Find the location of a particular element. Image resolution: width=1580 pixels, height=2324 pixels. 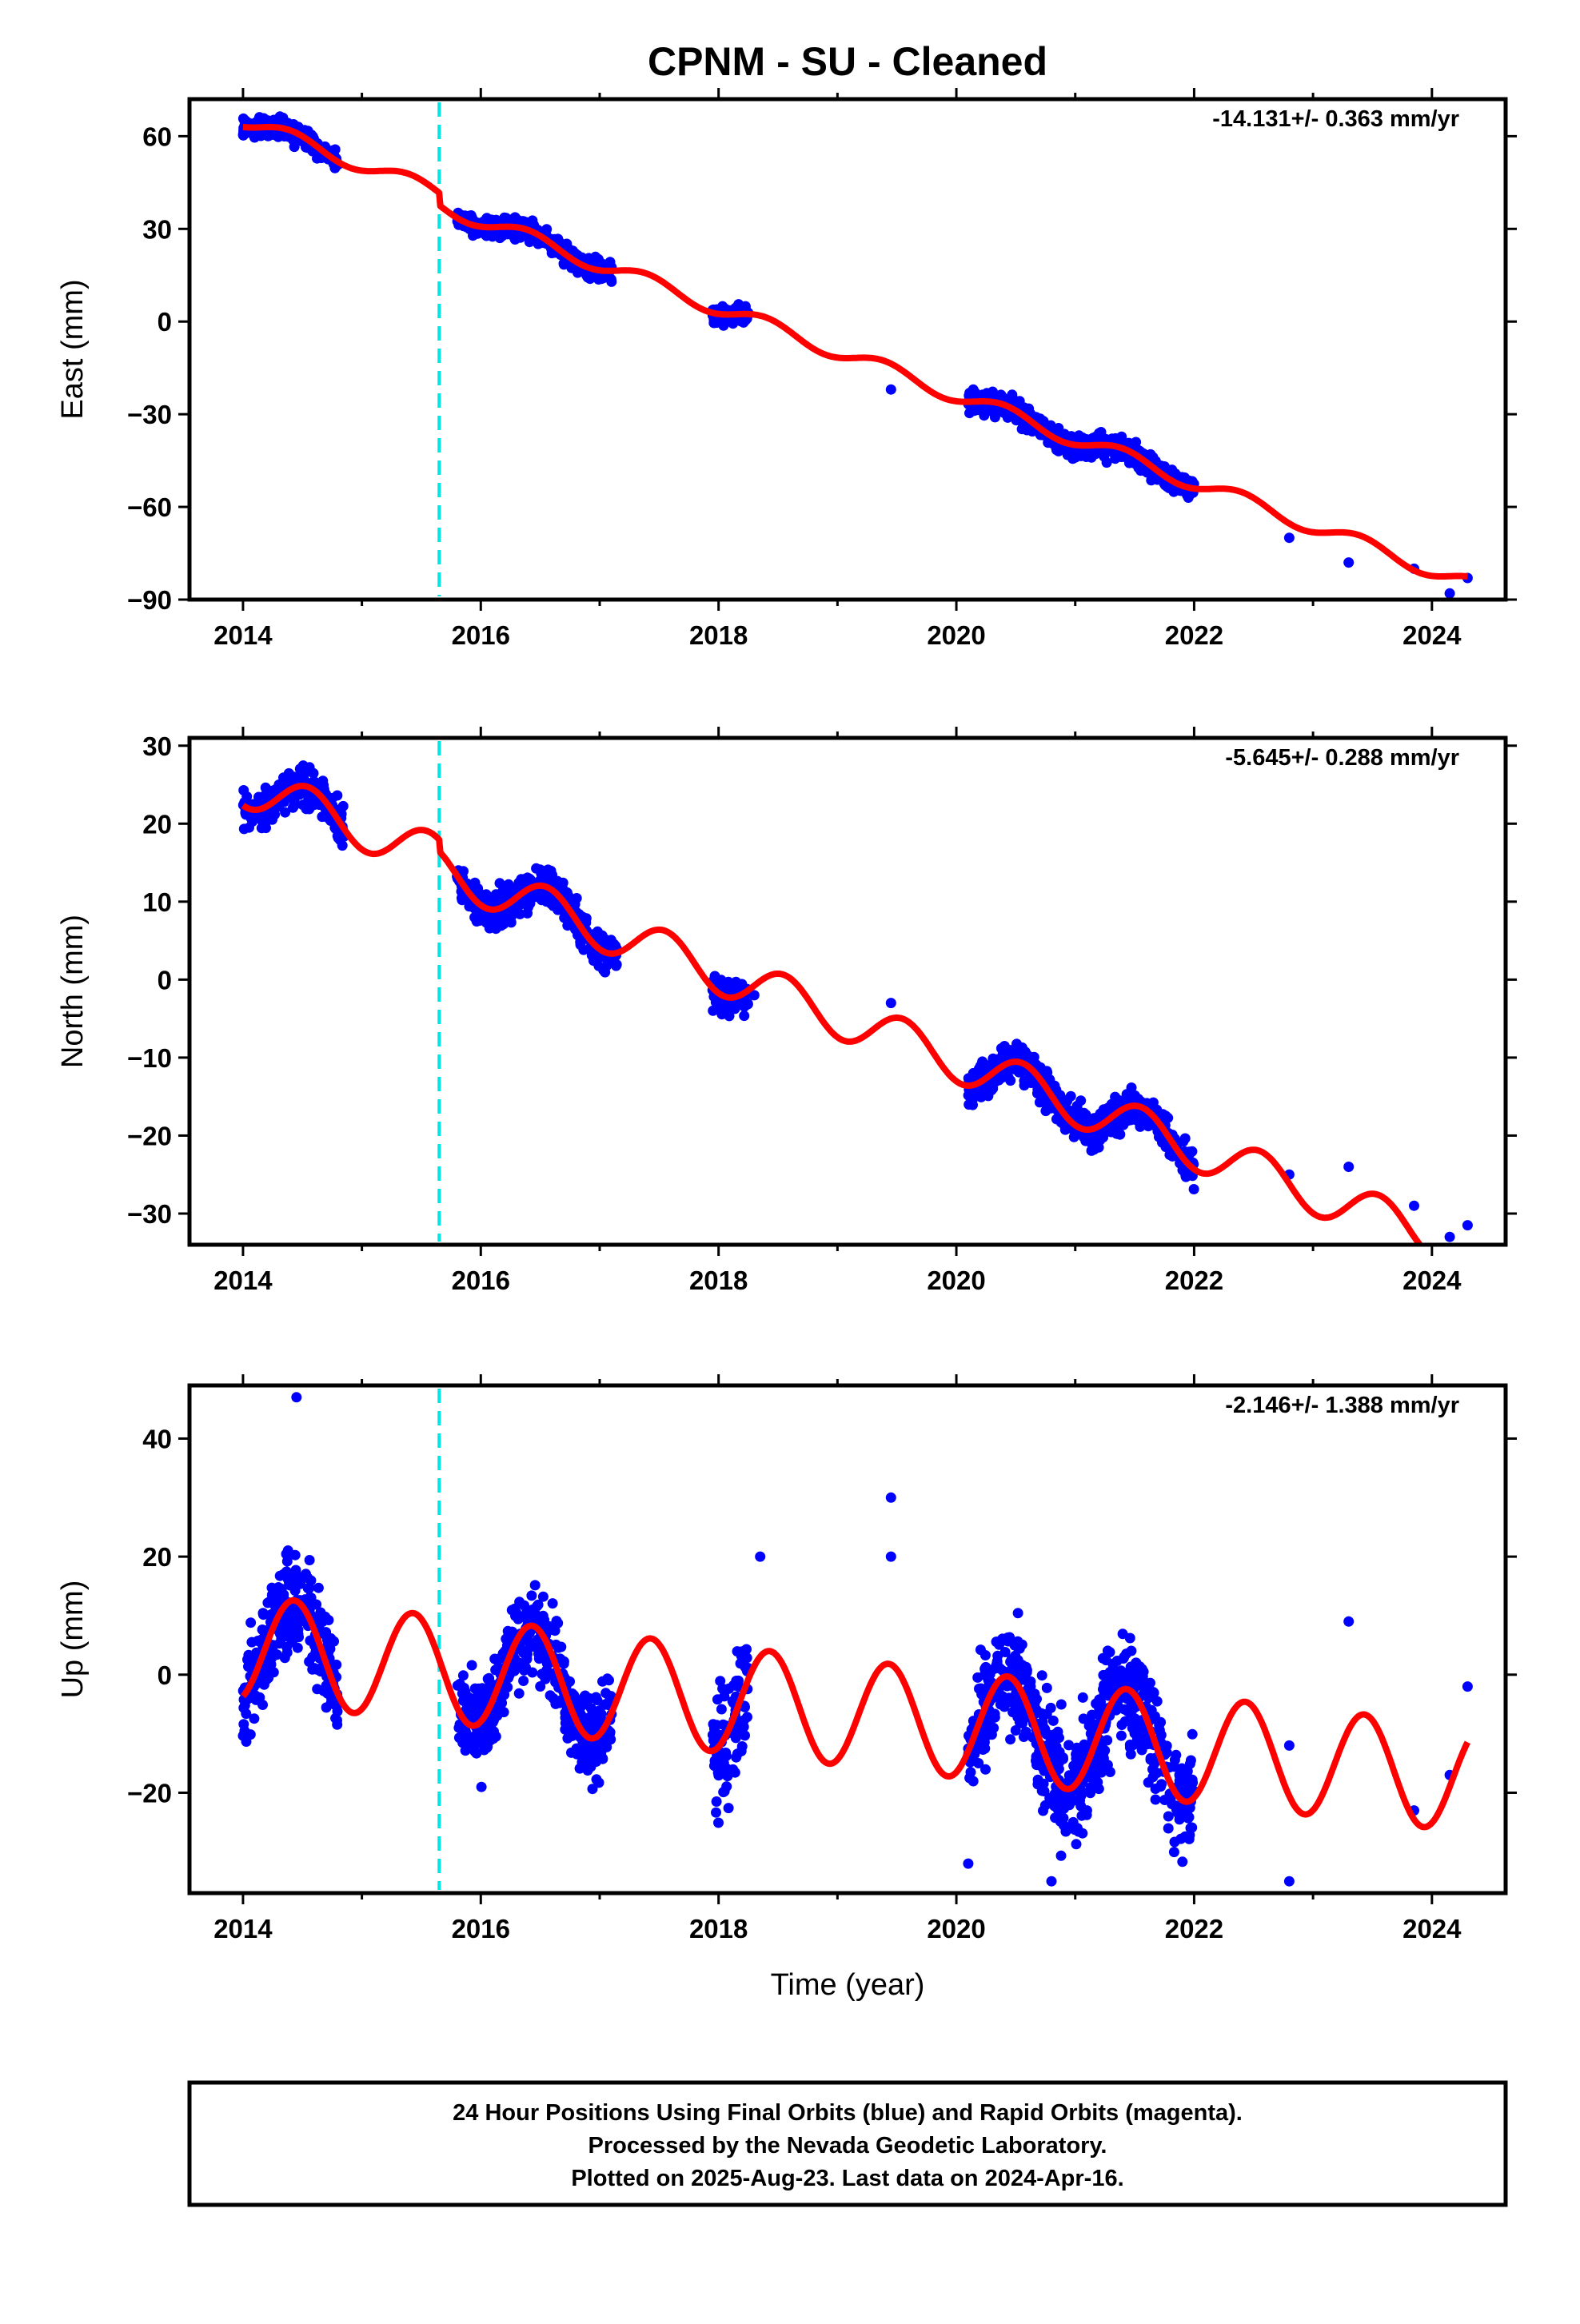

north-x-tick-label: 2018 is located at coordinates (719, 1280).